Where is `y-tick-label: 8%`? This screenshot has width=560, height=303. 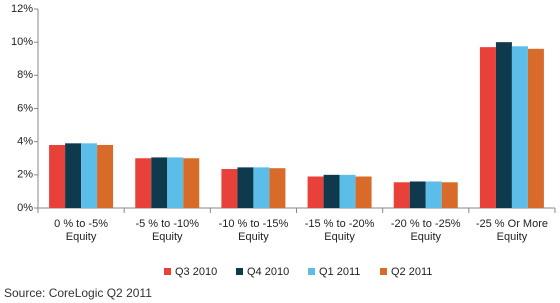 y-tick-label: 8% is located at coordinates (25, 75).